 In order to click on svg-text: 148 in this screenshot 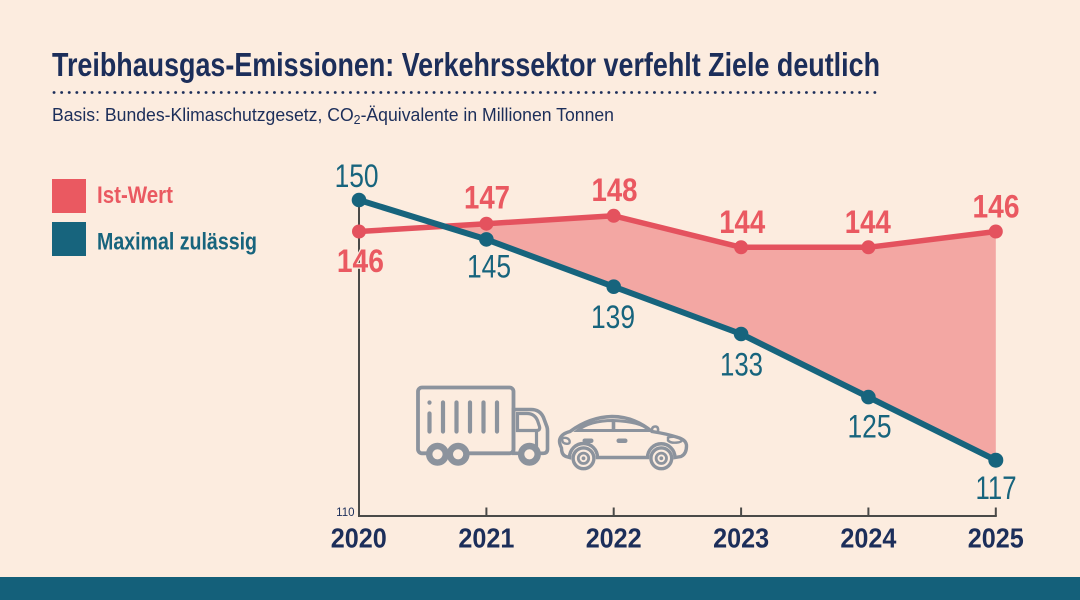, I will do `click(615, 190)`.